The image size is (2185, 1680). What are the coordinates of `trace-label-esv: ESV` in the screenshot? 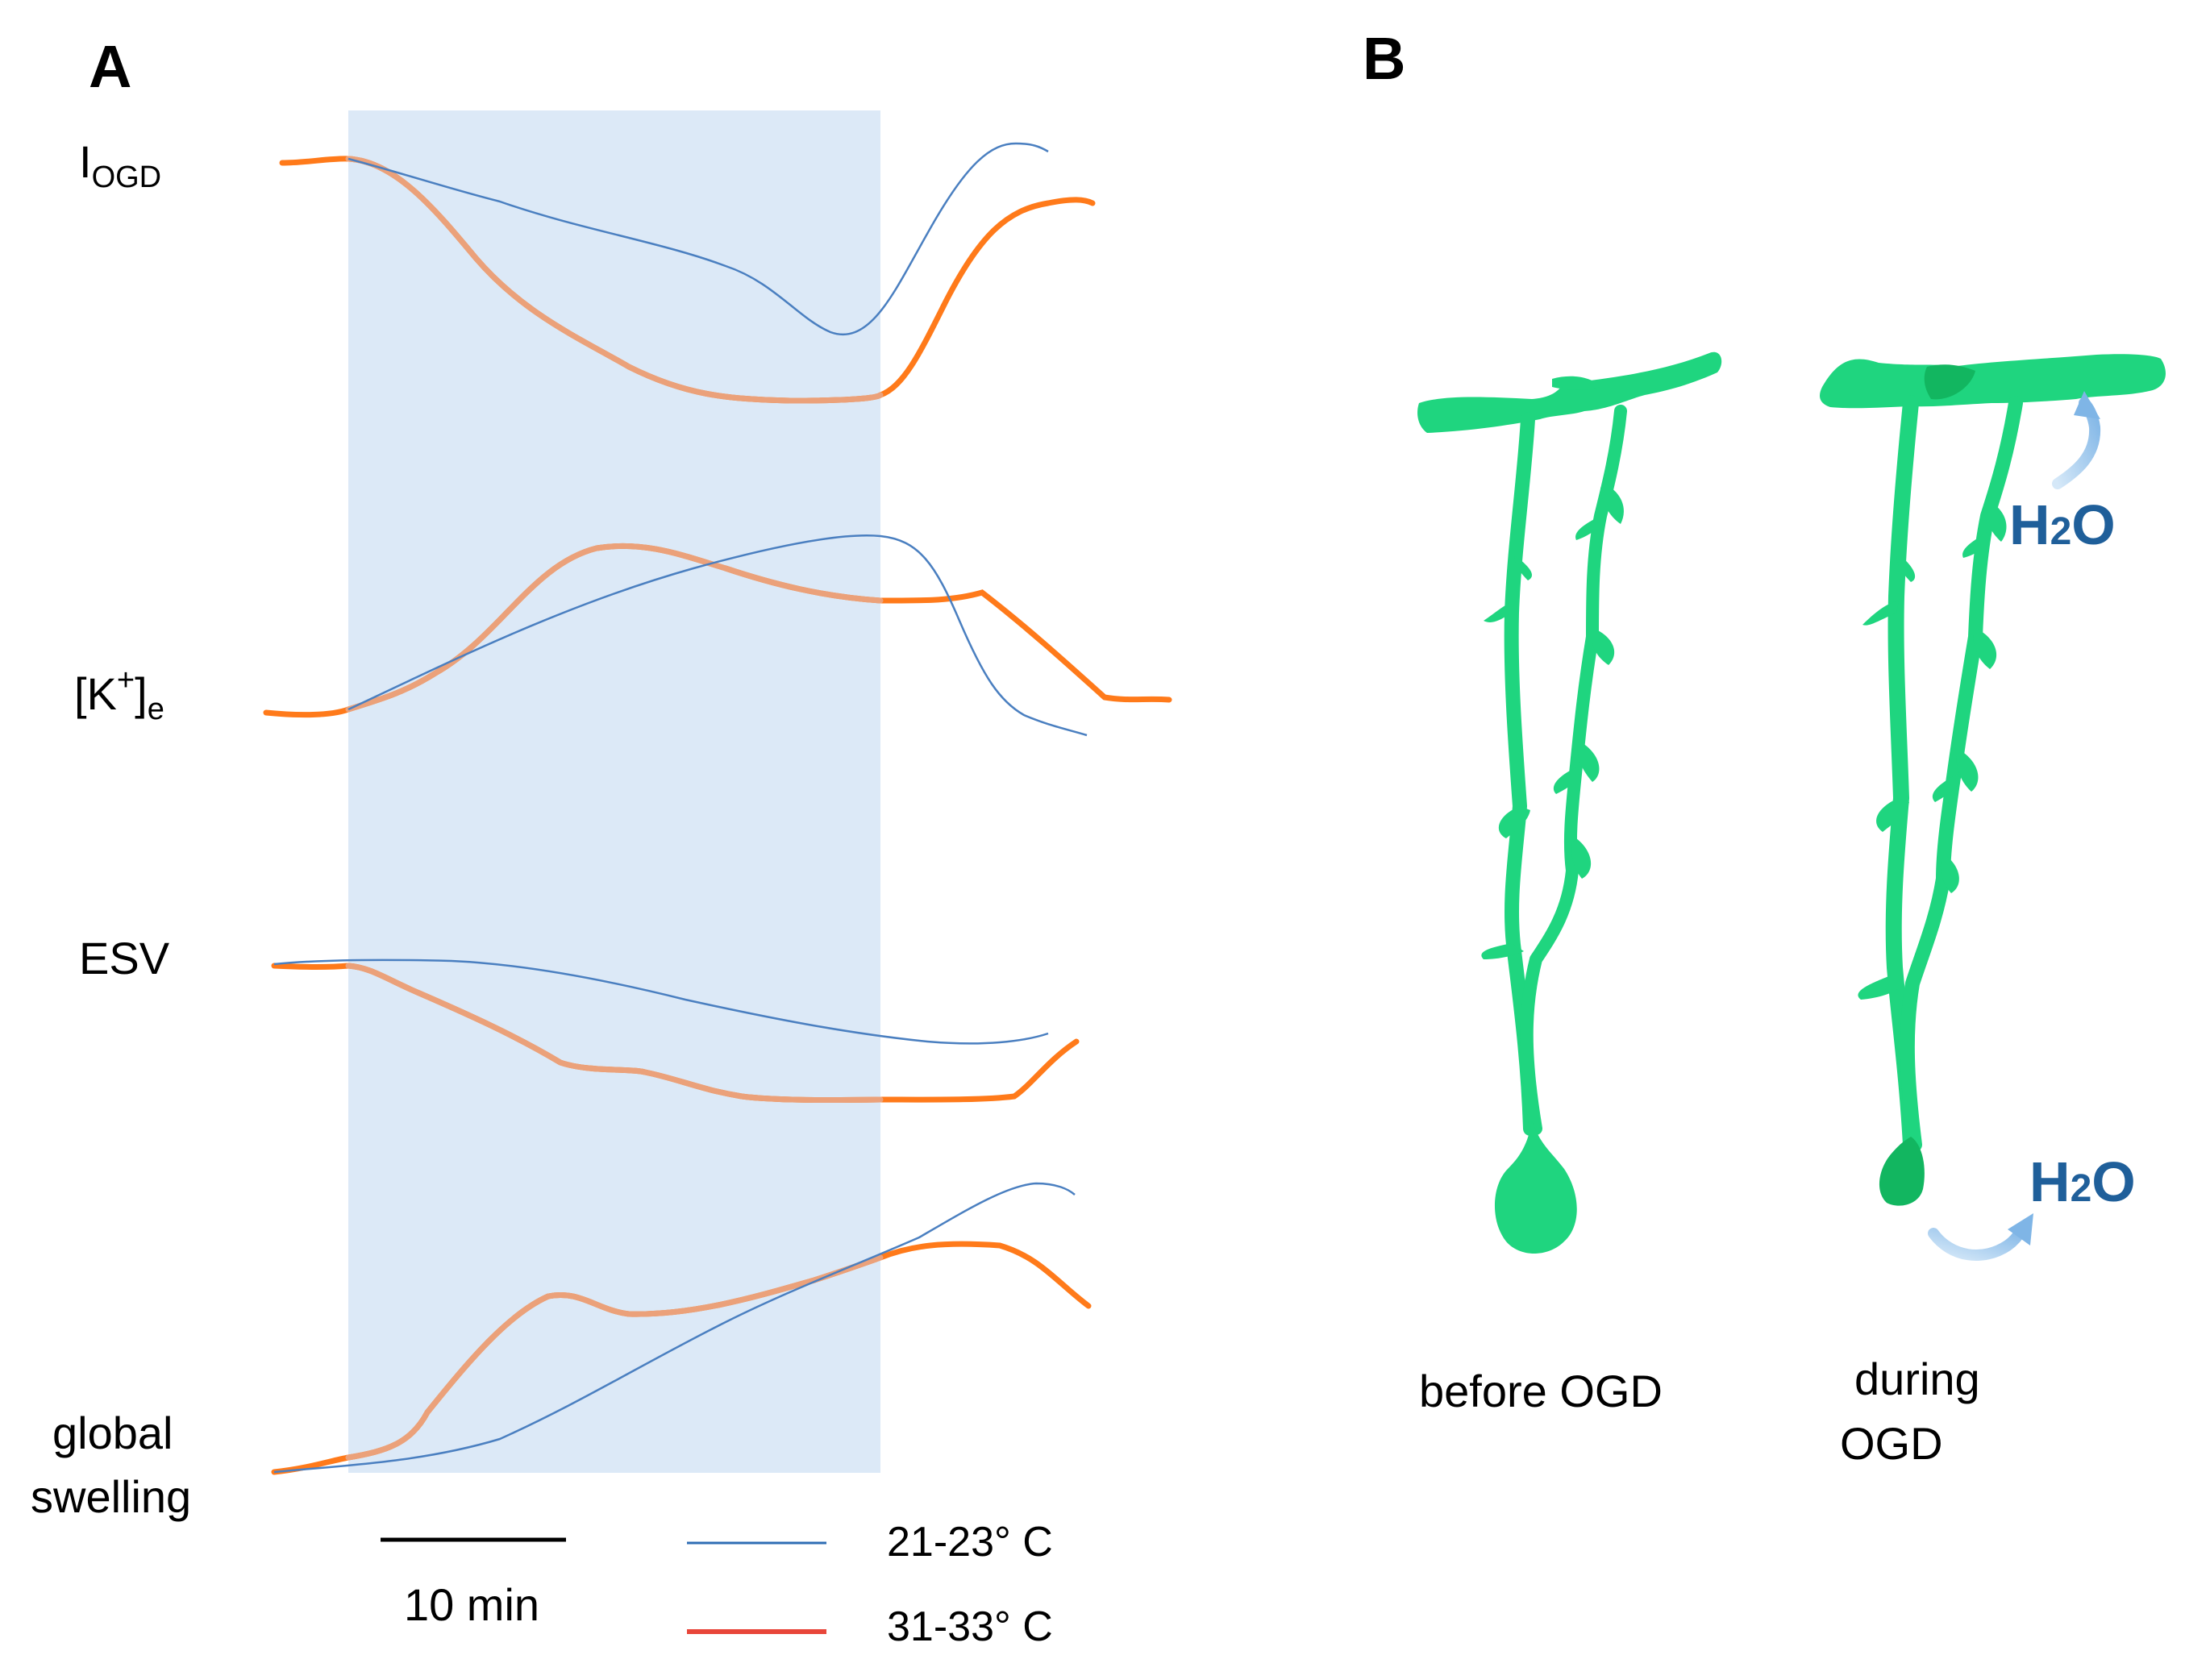 It's located at (124, 958).